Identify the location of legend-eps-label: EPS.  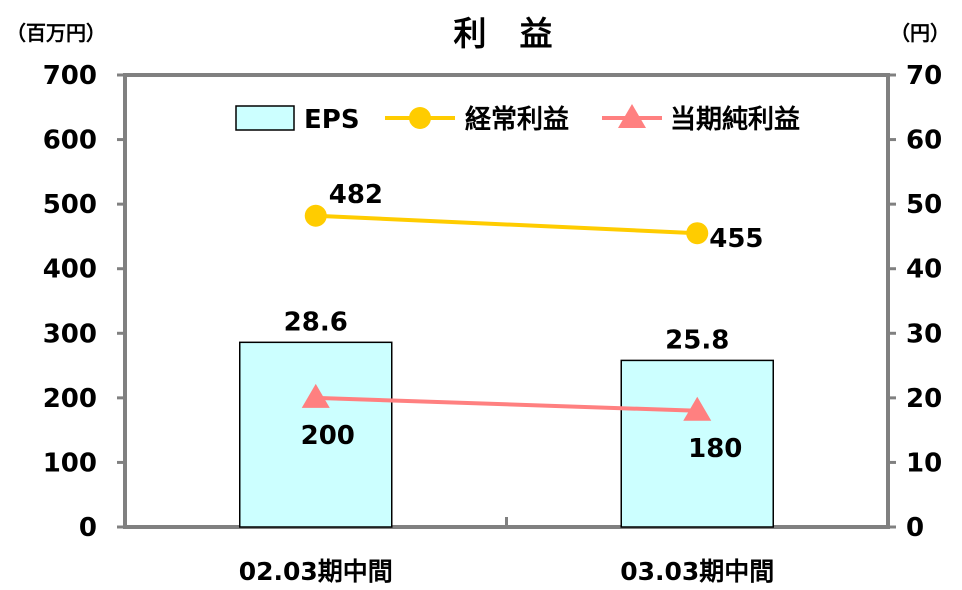
(332, 120).